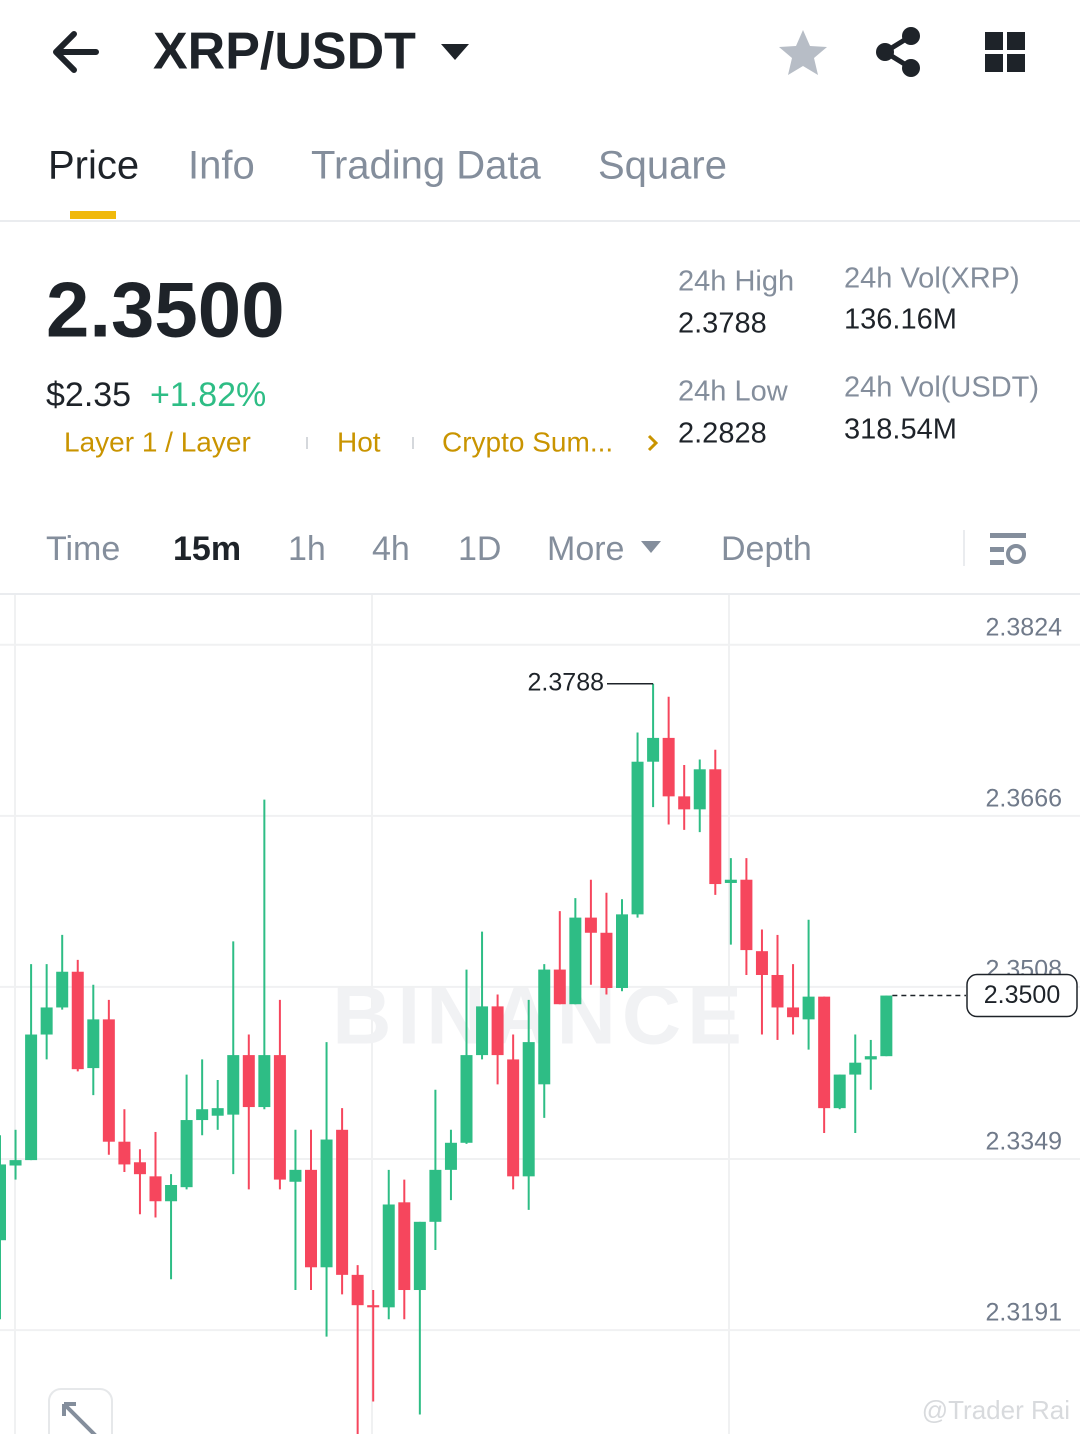  Describe the element at coordinates (79, 1418) in the screenshot. I see `expand-icon` at that location.